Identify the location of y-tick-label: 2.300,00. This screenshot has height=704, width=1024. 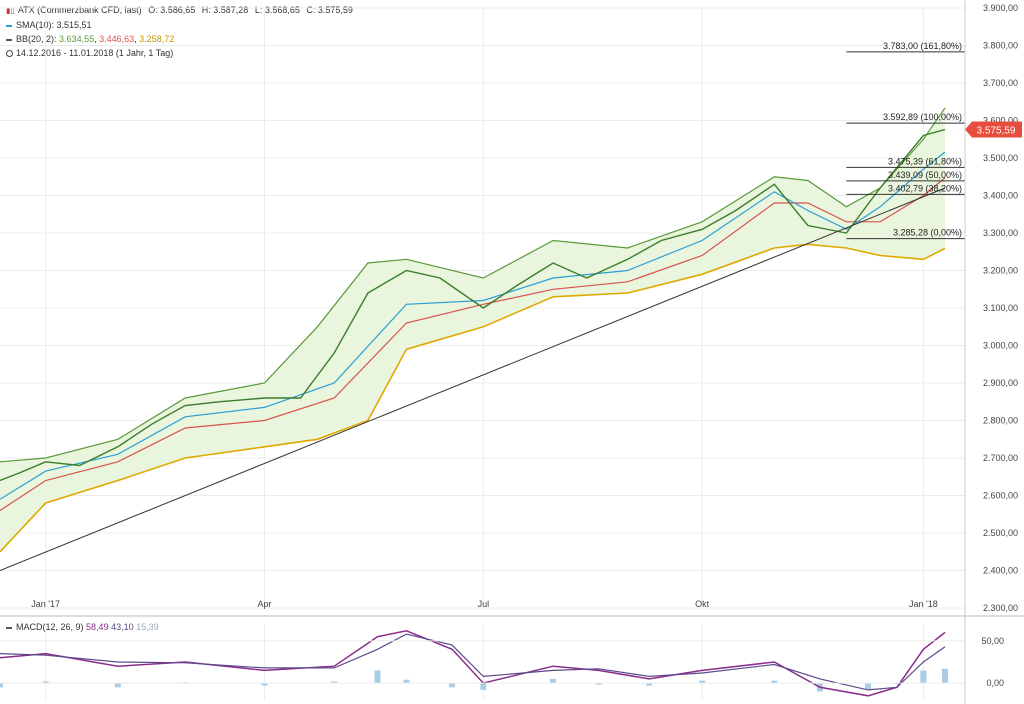
(1000, 608).